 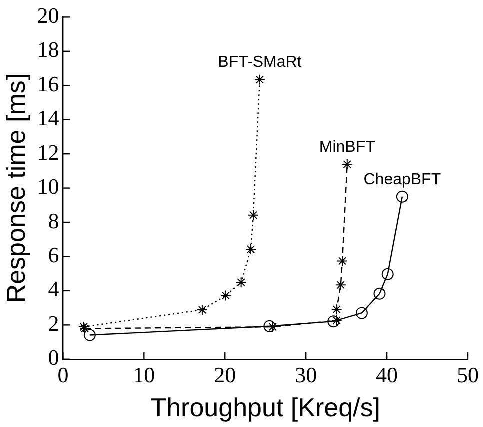 I want to click on x-tick-label: 50, so click(x=468, y=375).